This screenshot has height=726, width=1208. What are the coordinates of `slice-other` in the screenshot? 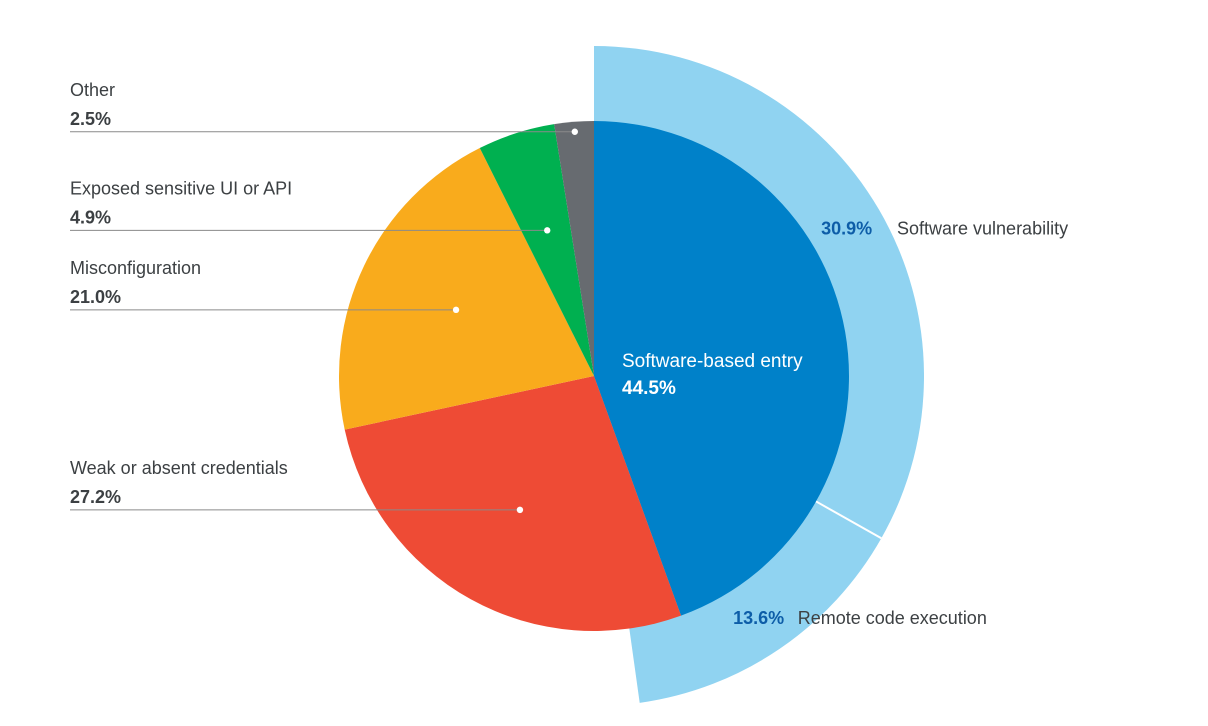 It's located at (574, 248).